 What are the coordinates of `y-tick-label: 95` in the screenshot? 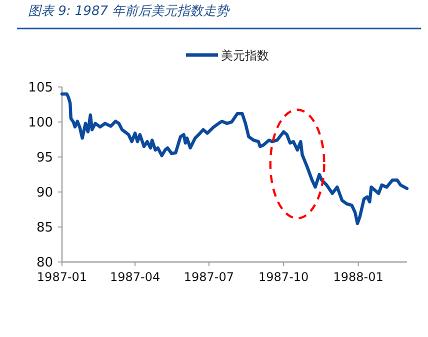 It's located at (44, 158).